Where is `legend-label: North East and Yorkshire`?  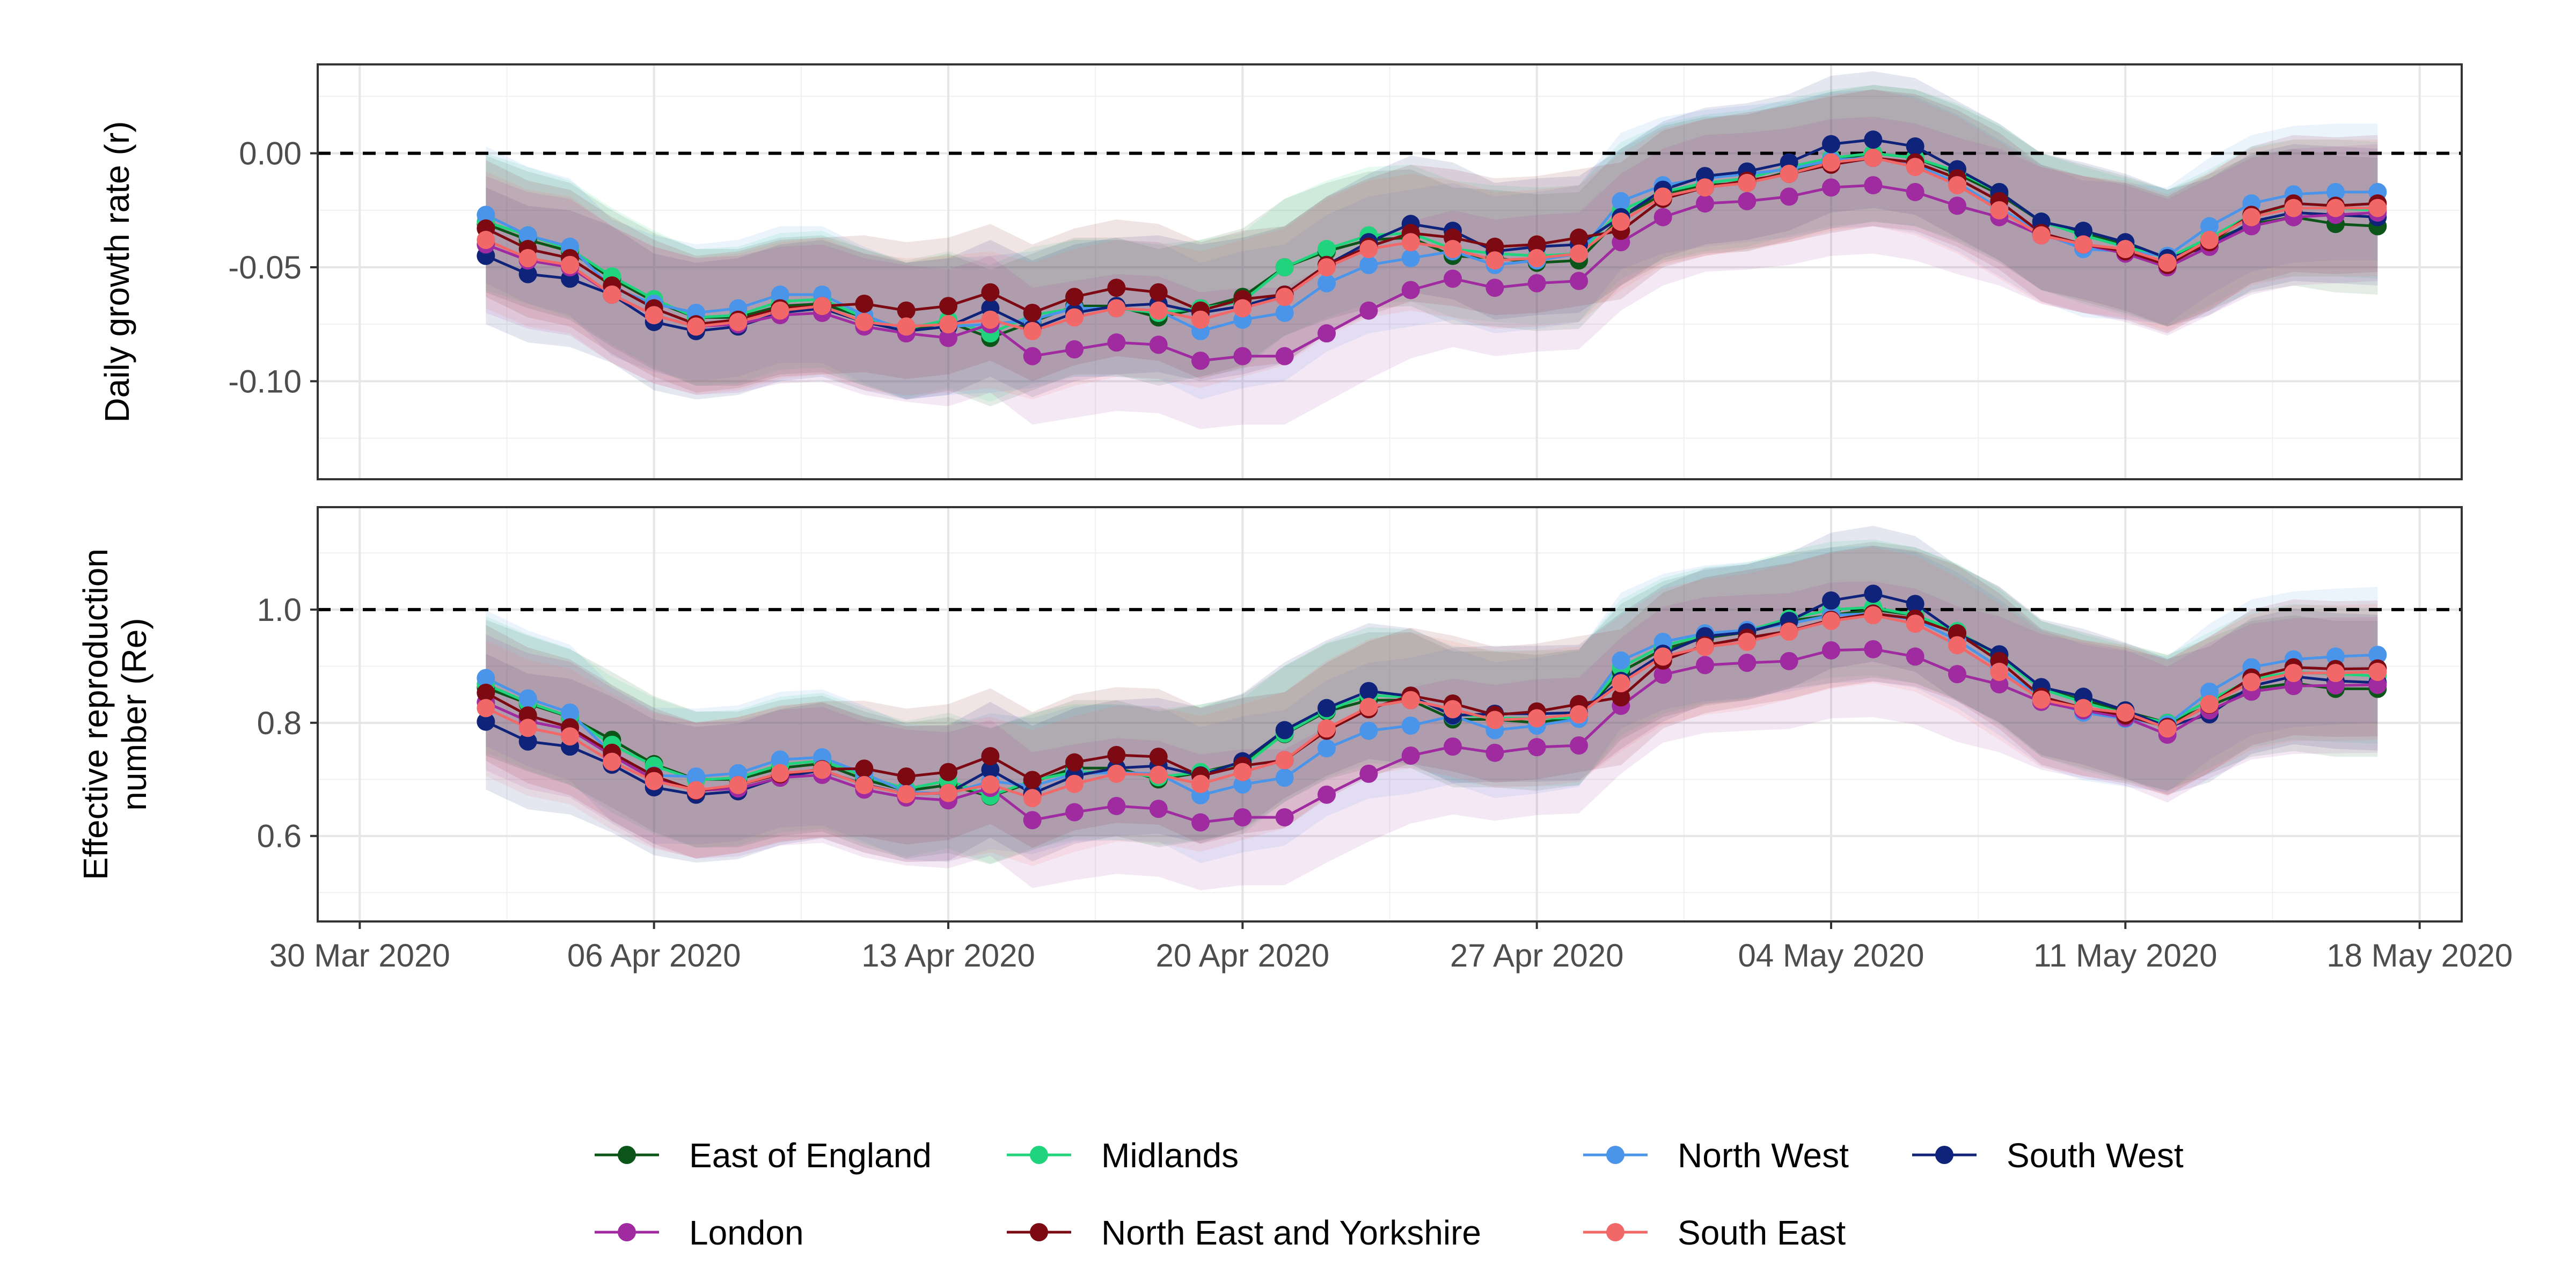 legend-label: North East and Yorkshire is located at coordinates (1291, 1232).